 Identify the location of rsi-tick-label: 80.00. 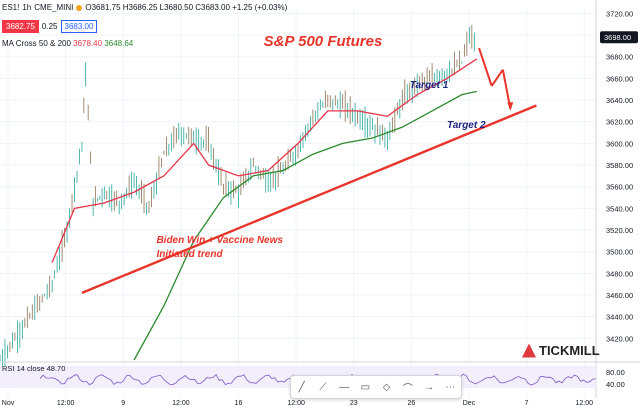
(615, 372).